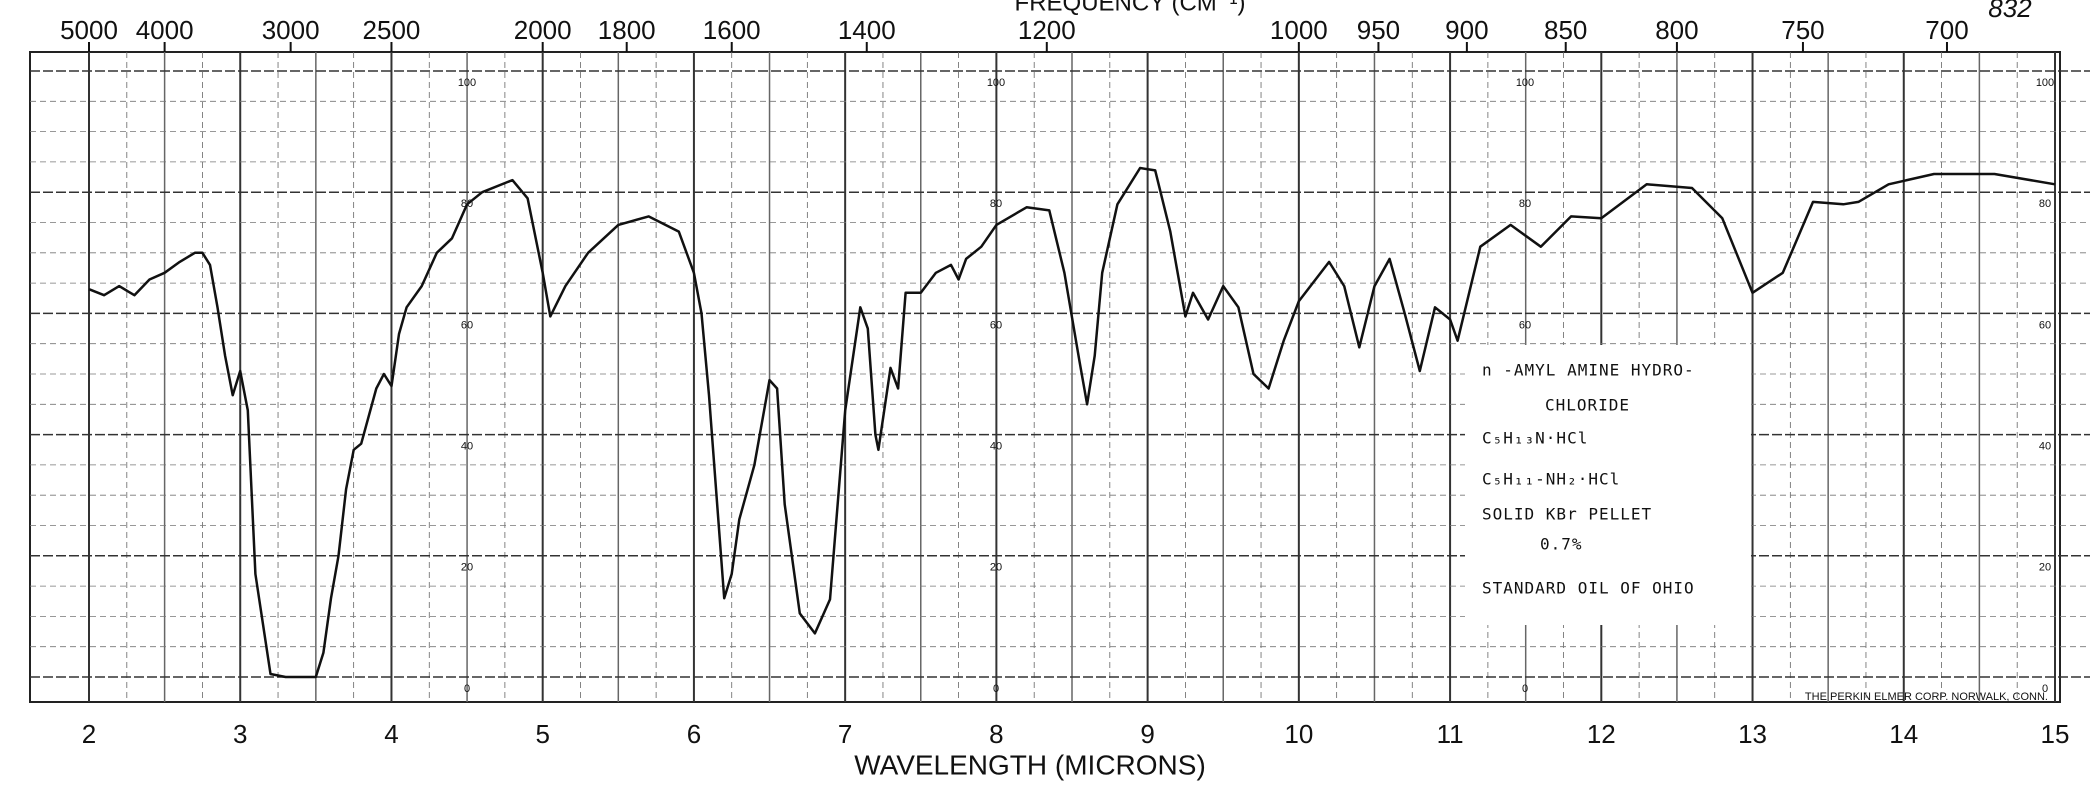 Image resolution: width=2098 pixels, height=789 pixels. Describe the element at coordinates (1601, 734) in the screenshot. I see `x-tick-label: 12` at that location.